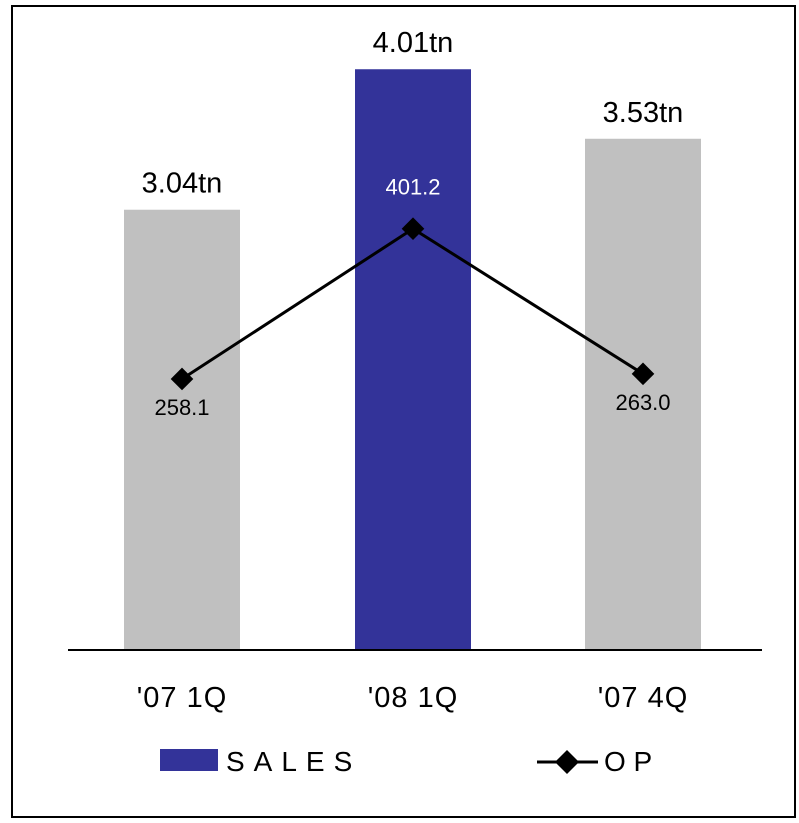 This screenshot has height=823, width=799. I want to click on op-point-marker, so click(643, 374).